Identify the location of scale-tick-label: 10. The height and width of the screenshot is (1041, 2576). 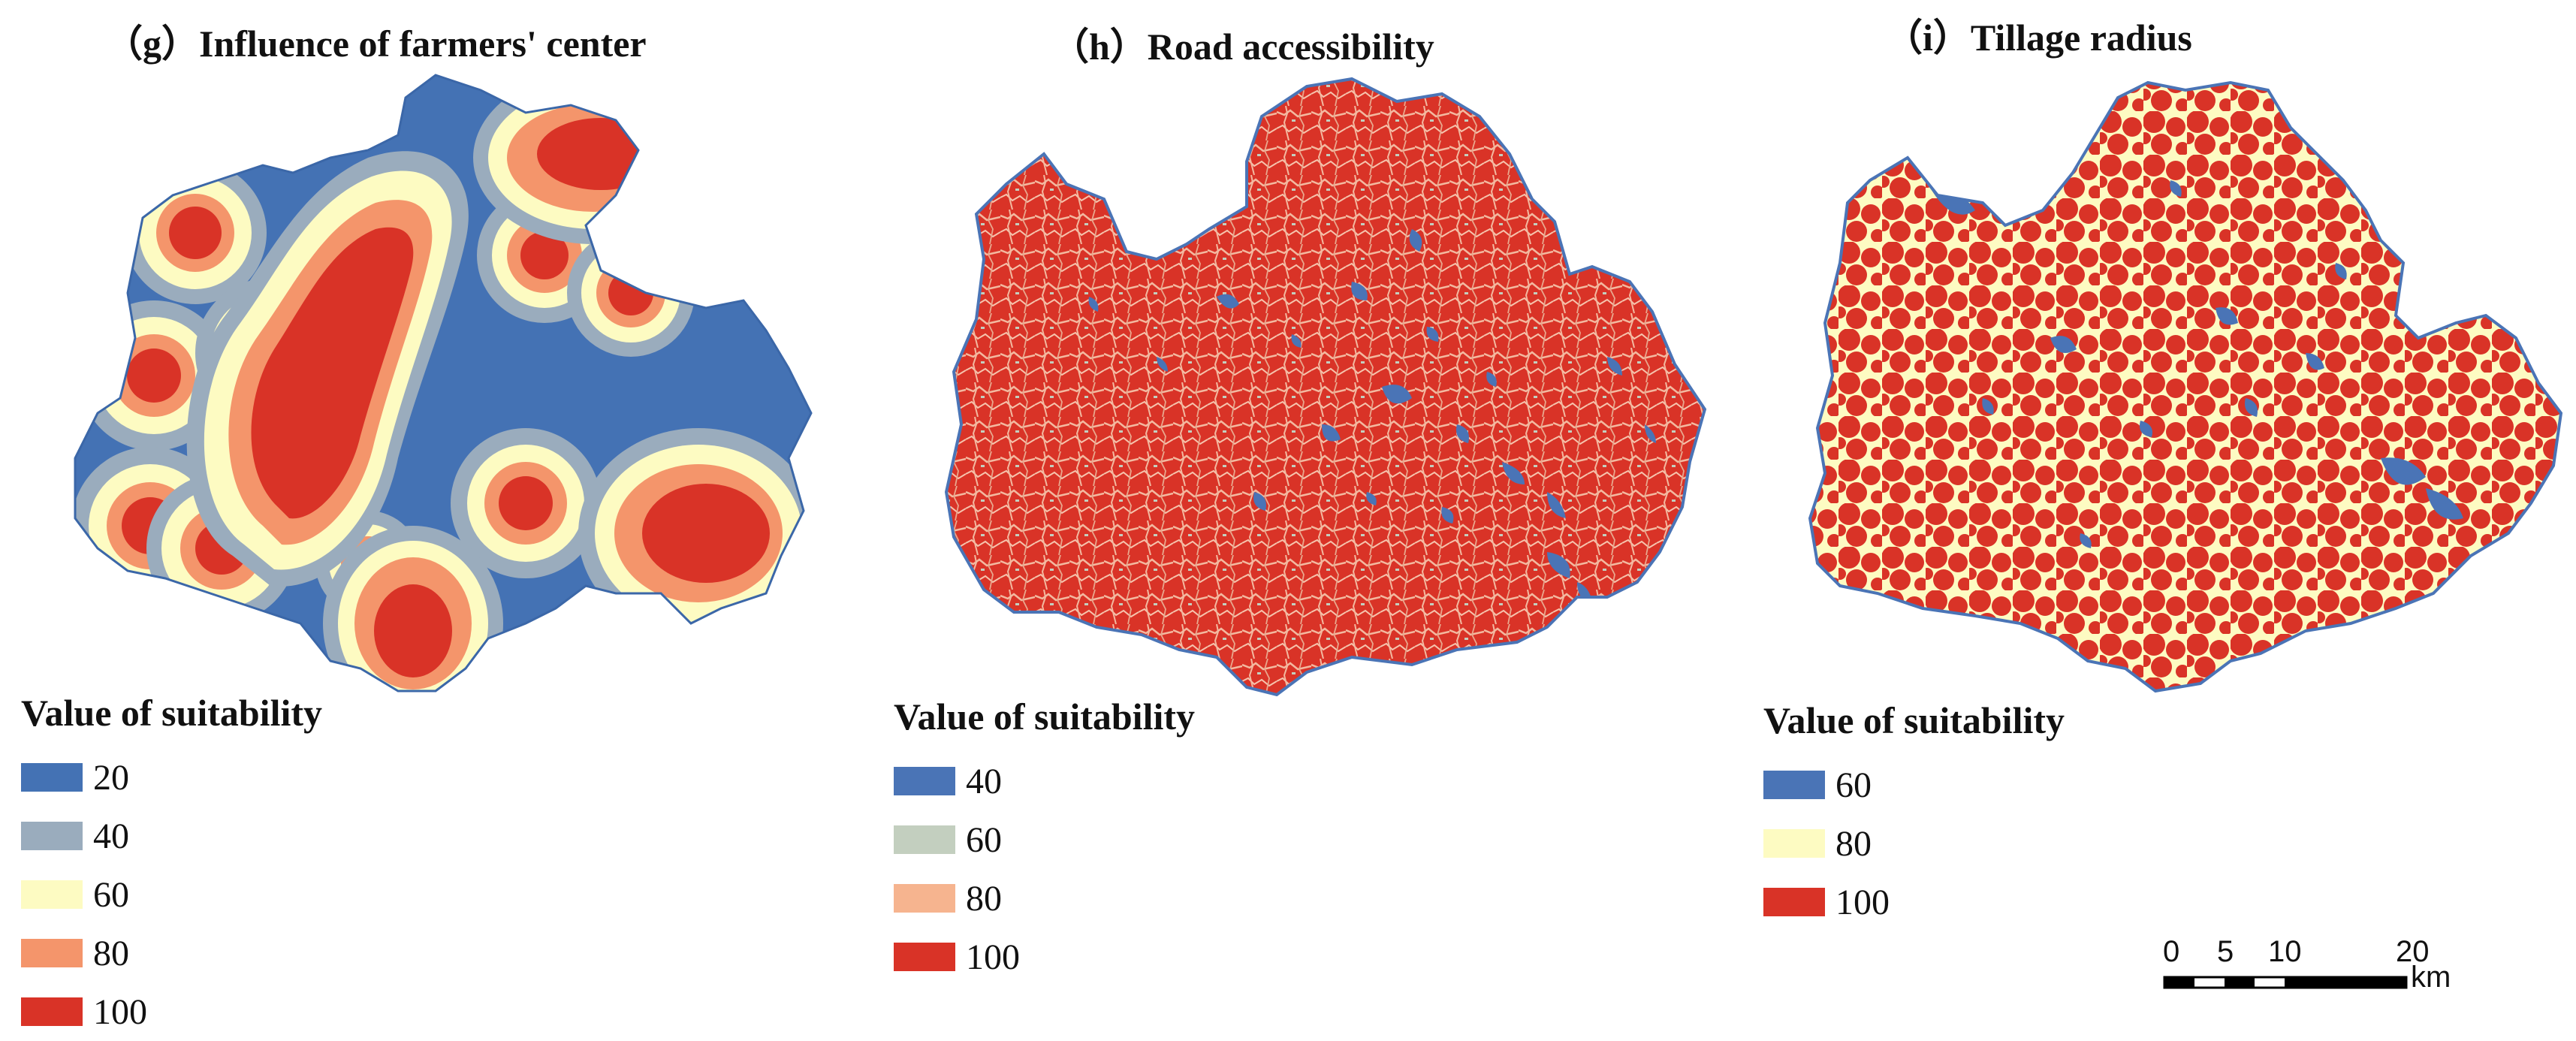
(2285, 952).